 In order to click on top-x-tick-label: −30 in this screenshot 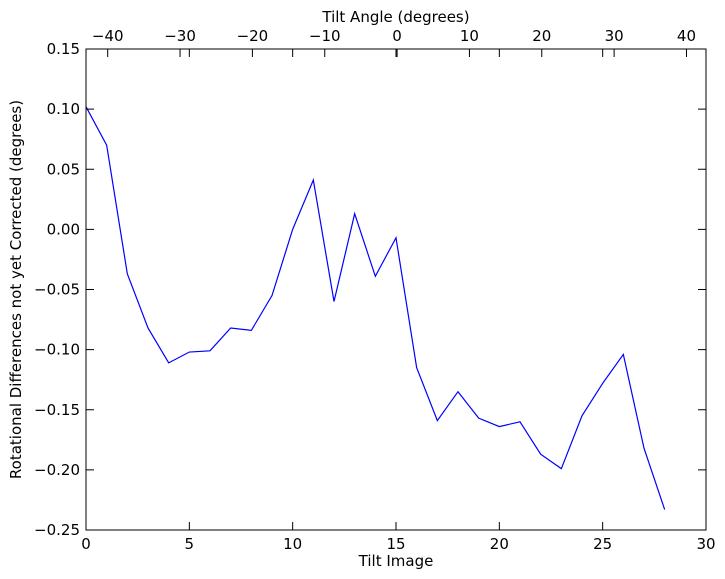, I will do `click(180, 36)`.